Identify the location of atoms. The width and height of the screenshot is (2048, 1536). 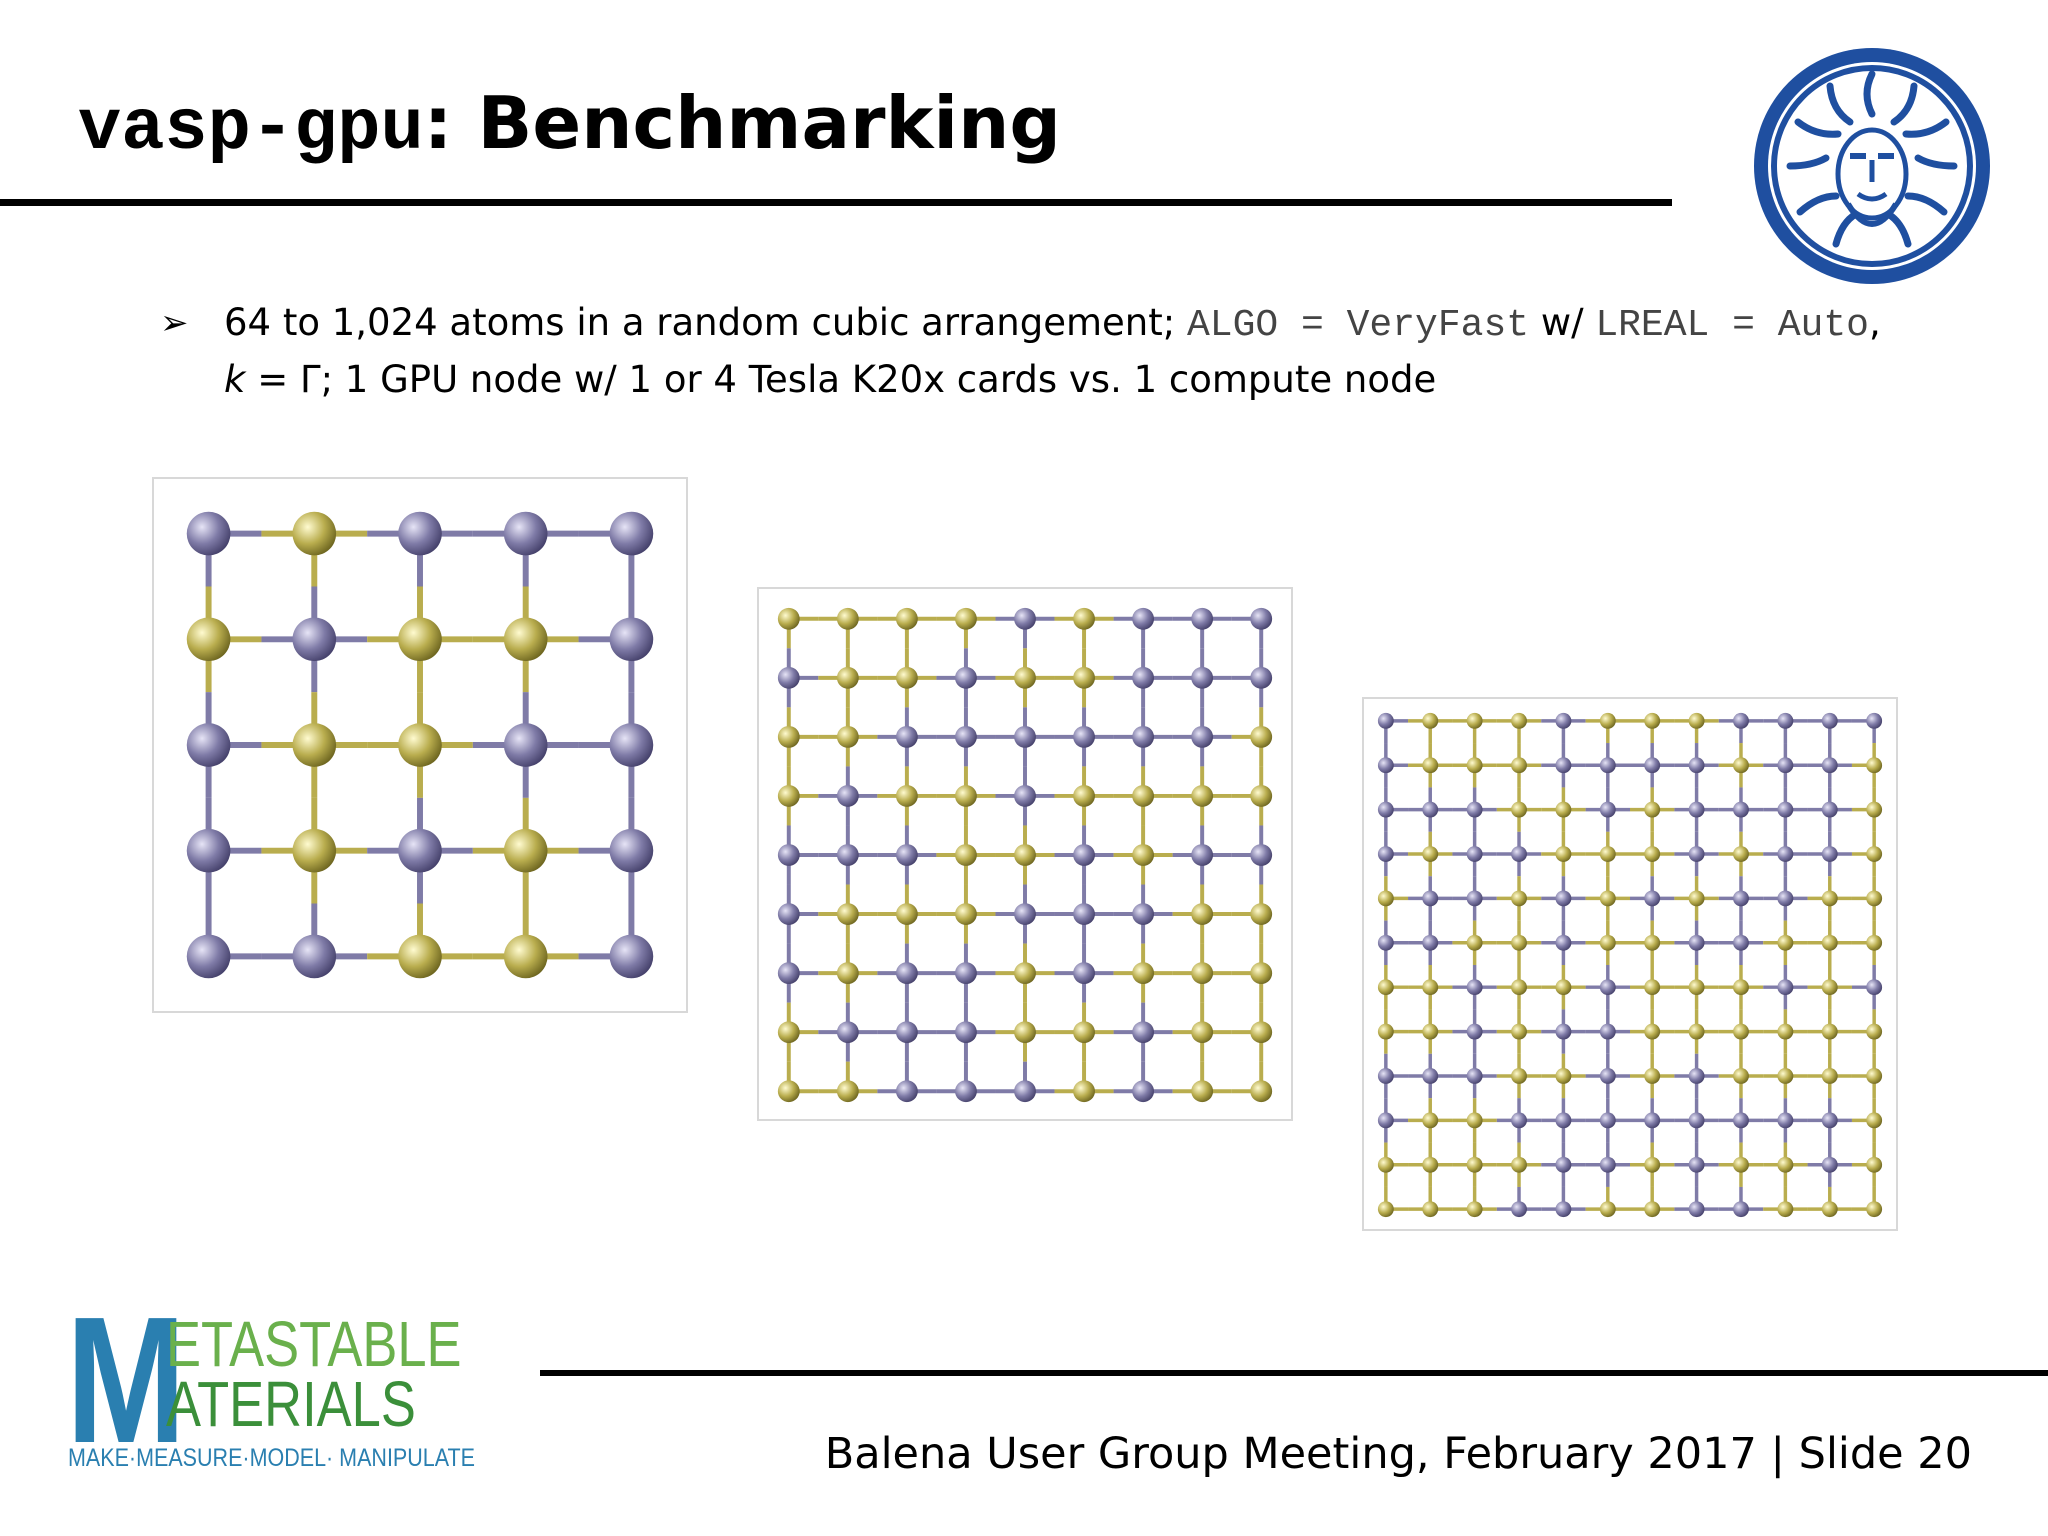
(420, 745).